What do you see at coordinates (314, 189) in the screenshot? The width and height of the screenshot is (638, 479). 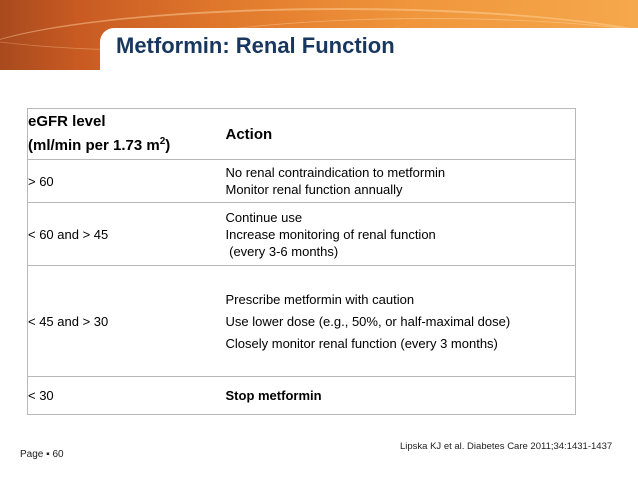 I see `action-line: Monitor renal function annually` at bounding box center [314, 189].